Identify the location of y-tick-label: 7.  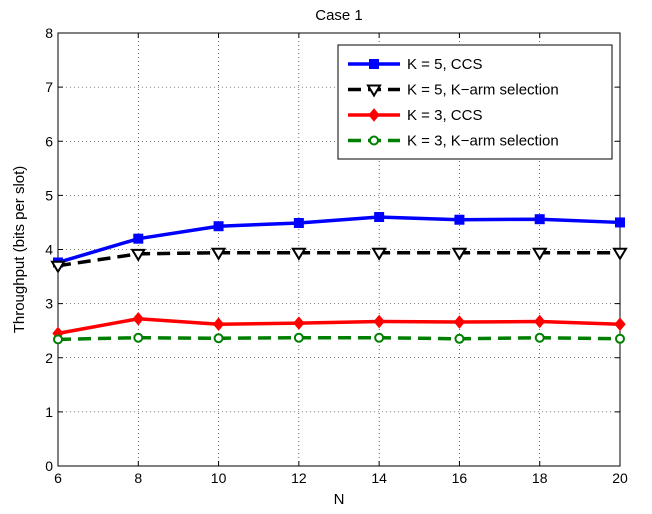
(49, 87).